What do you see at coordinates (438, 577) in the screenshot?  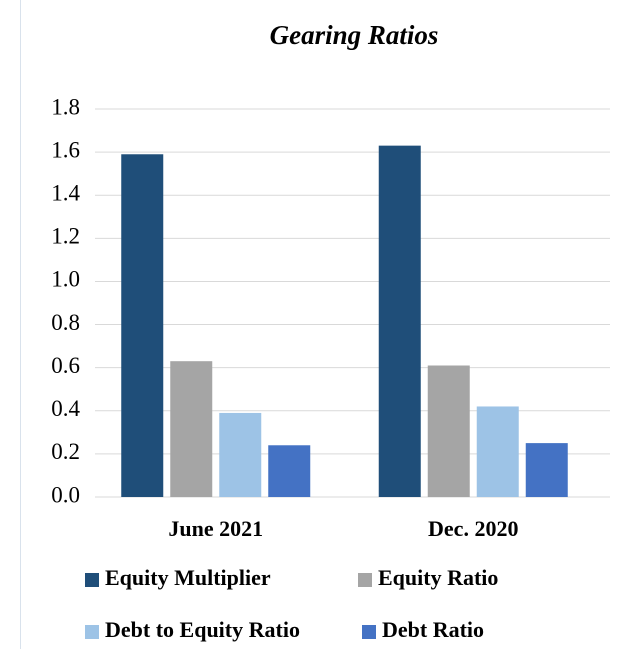 I see `legend-label: Equity Ratio` at bounding box center [438, 577].